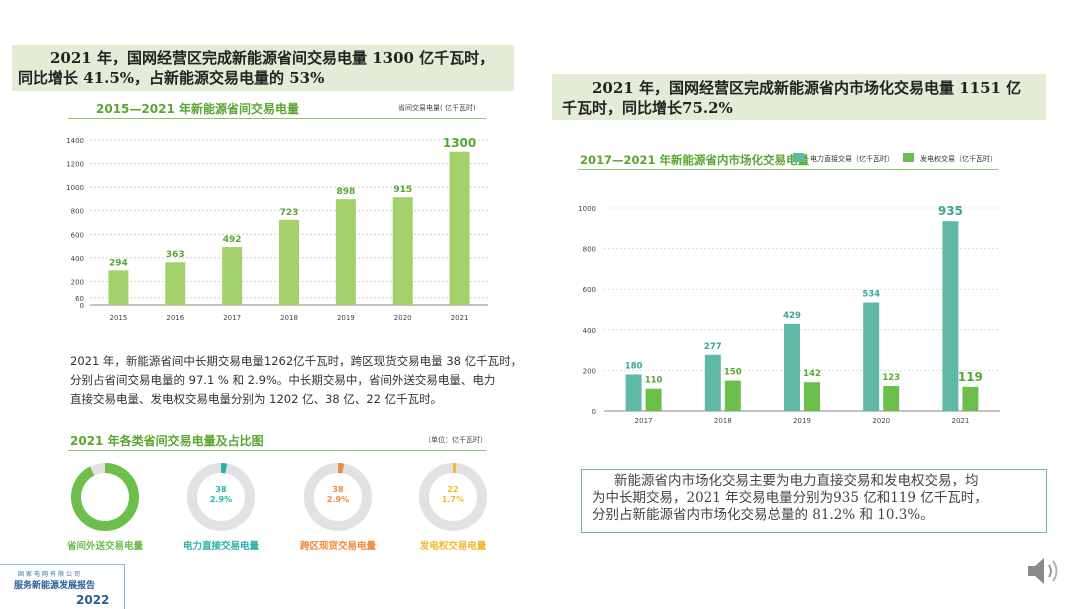 This screenshot has height=609, width=1080. I want to click on donut-section-title: 2021 年各类省间交易电量及占比图, so click(167, 441).